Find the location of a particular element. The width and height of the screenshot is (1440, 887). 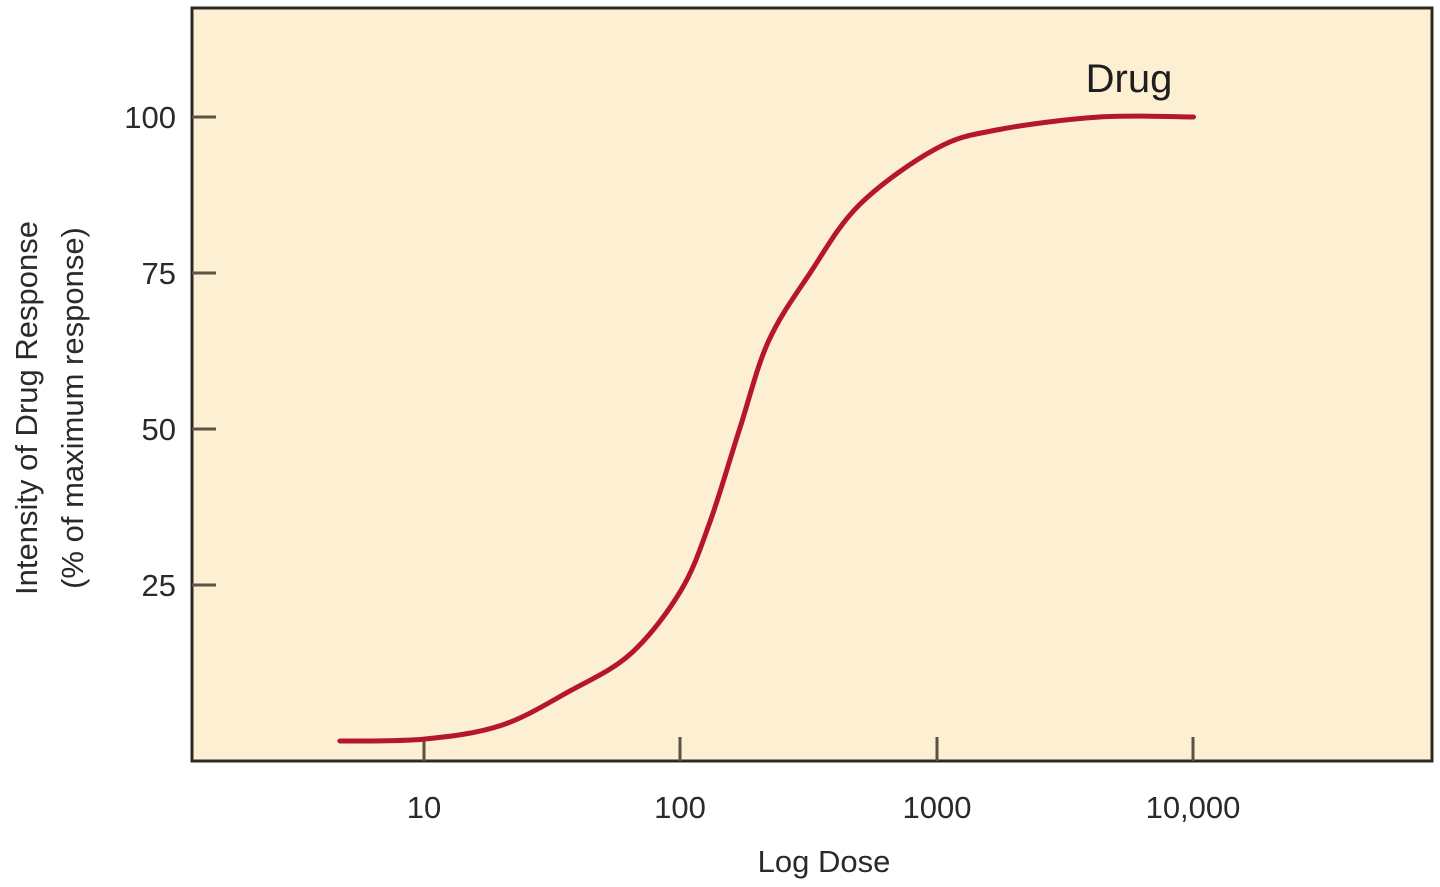

x-axis-title: Log Dose is located at coordinates (824, 861).